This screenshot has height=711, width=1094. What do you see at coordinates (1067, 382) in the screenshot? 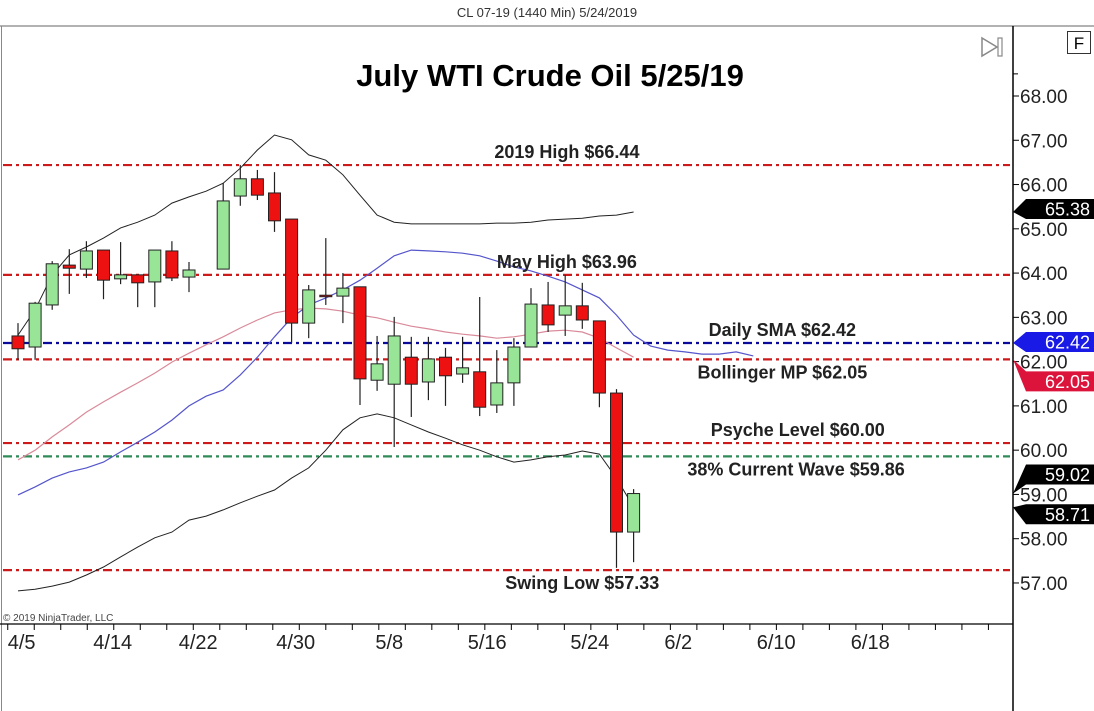
I see `price-marker-label: 62.05` at bounding box center [1067, 382].